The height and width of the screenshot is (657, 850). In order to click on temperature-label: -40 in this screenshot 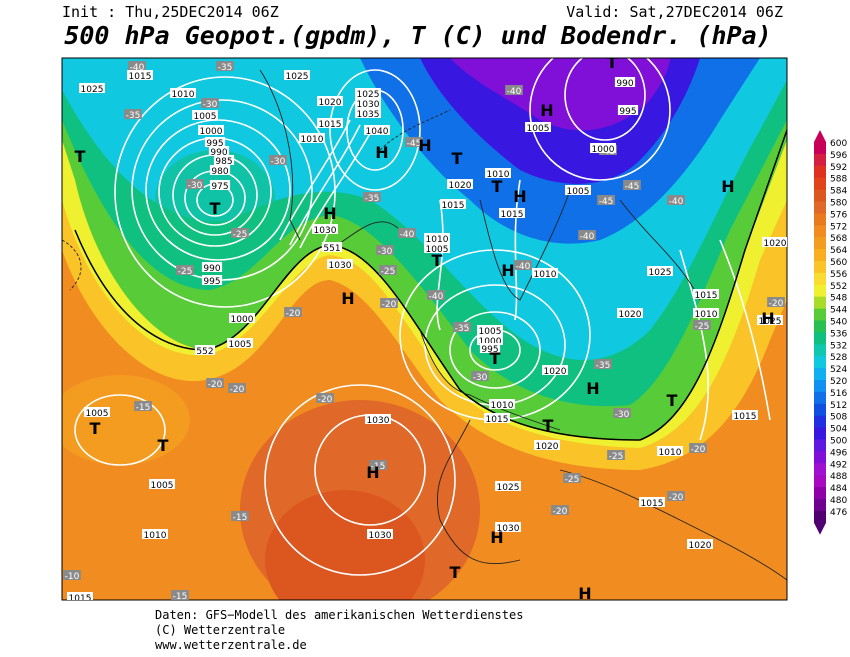, I will do `click(436, 297)`.